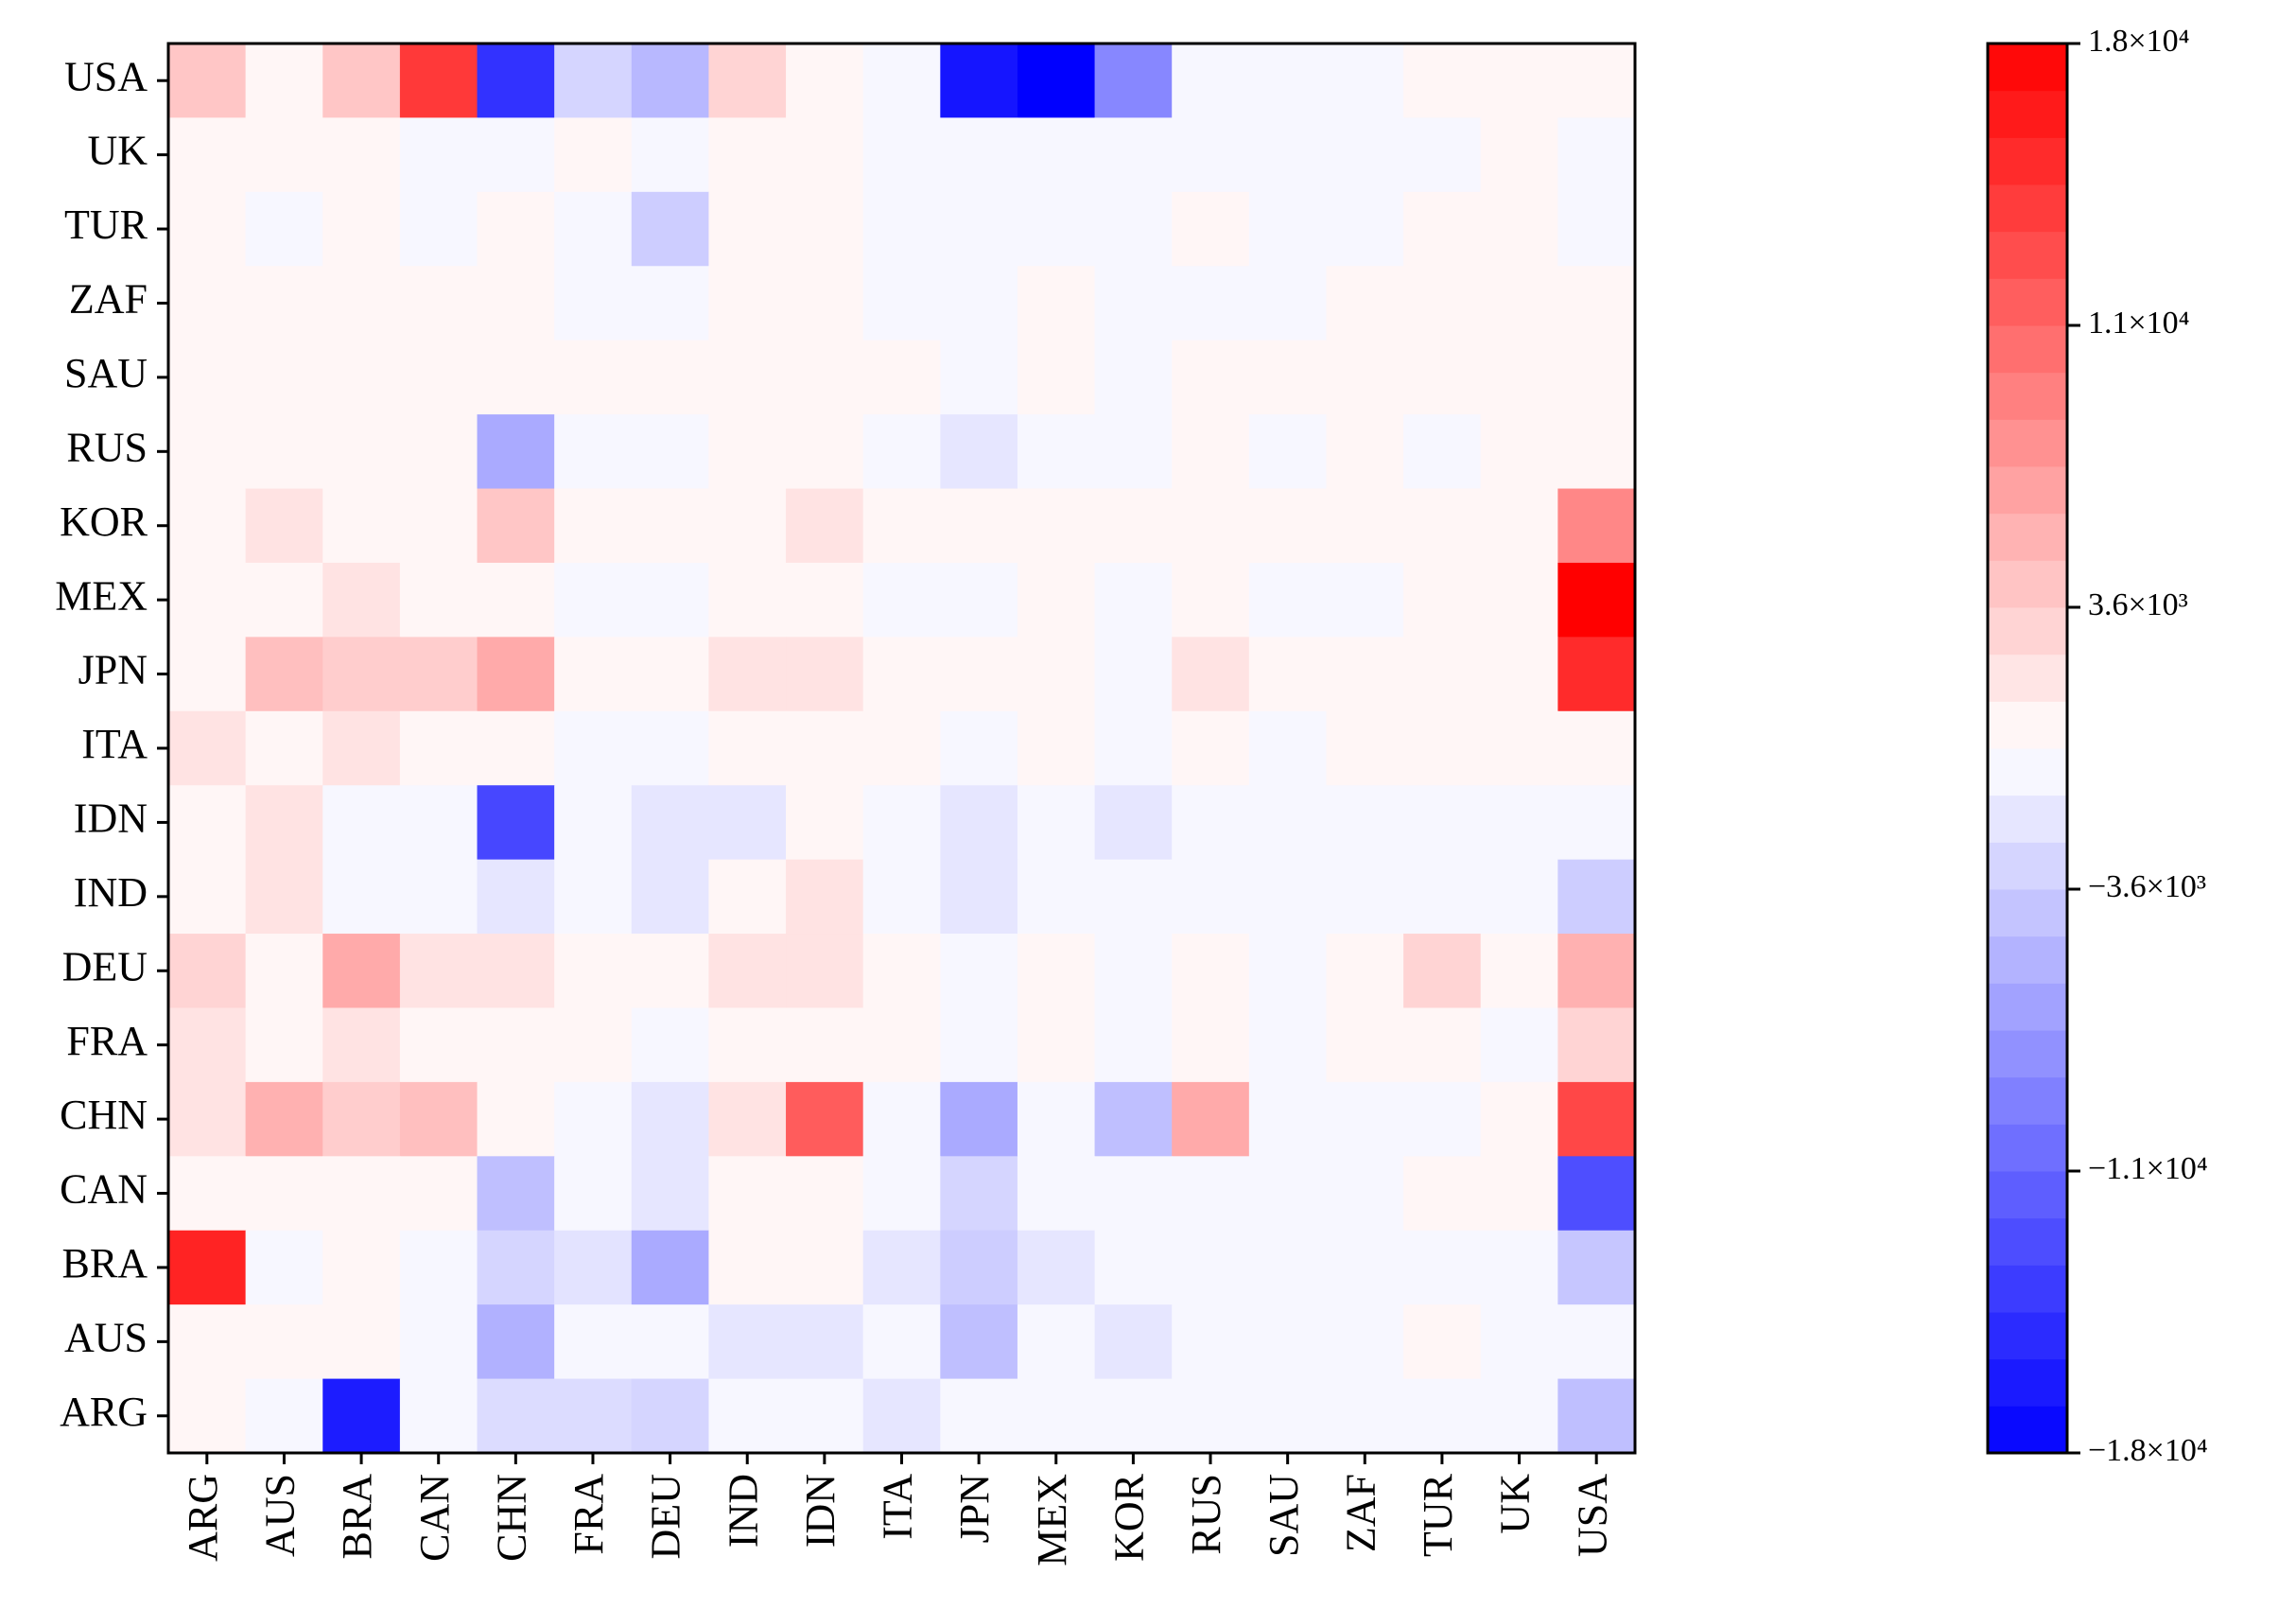 This screenshot has width=2296, height=1609. Describe the element at coordinates (1206, 1515) in the screenshot. I see `x-tick-label: RUS` at that location.